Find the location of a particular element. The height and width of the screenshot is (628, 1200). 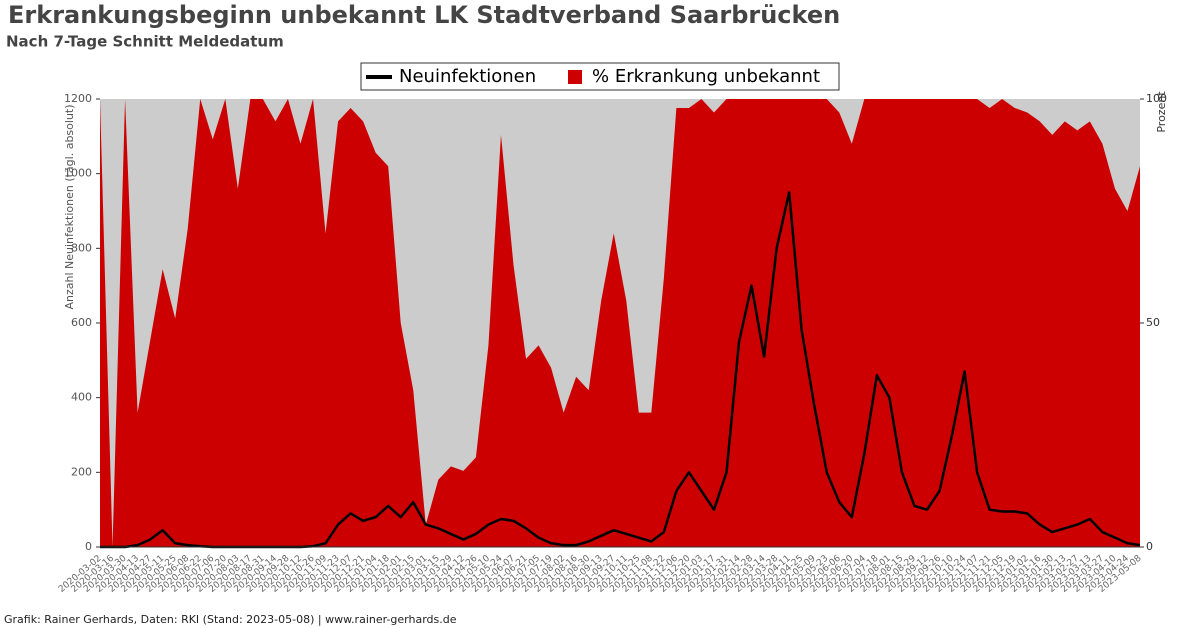

y2-tick-label: 50 is located at coordinates (1153, 322).